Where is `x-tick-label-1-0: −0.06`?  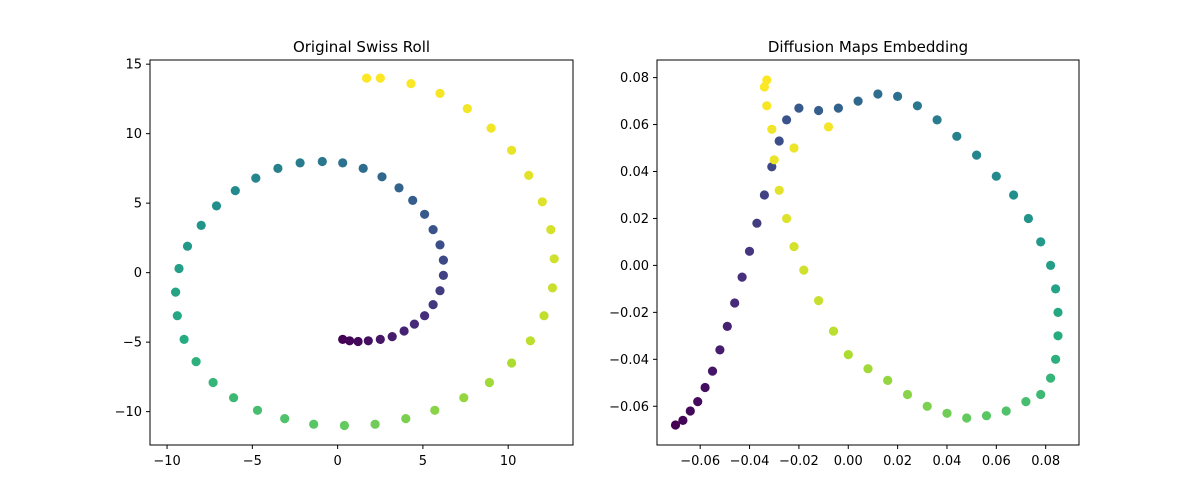
x-tick-label-1-0: −0.06 is located at coordinates (700, 461).